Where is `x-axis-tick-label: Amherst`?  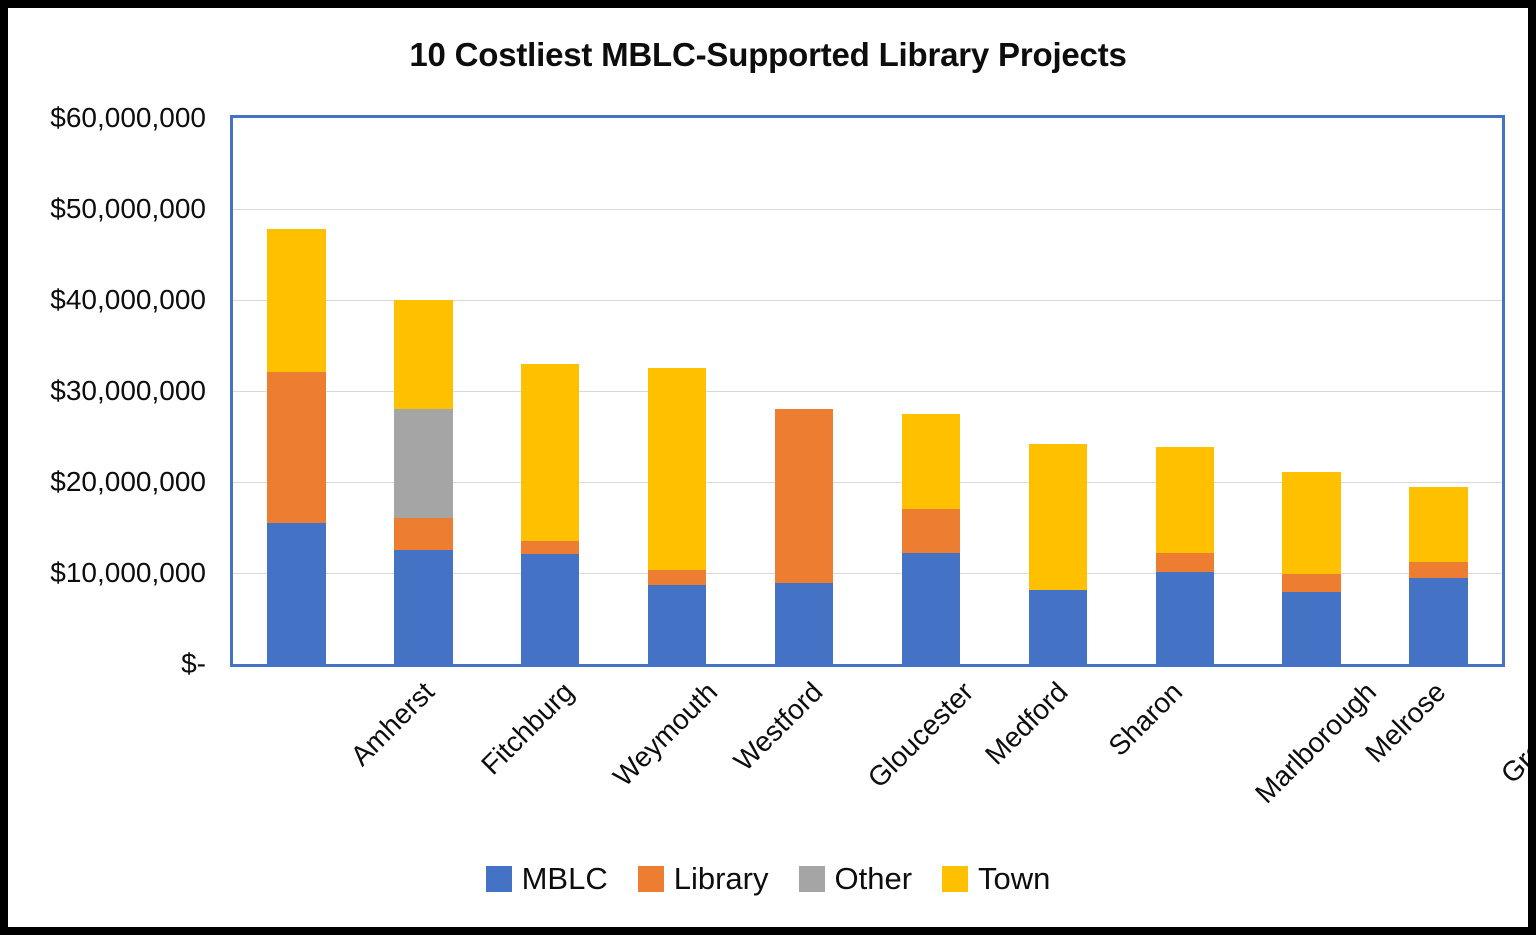 x-axis-tick-label: Amherst is located at coordinates (392, 724).